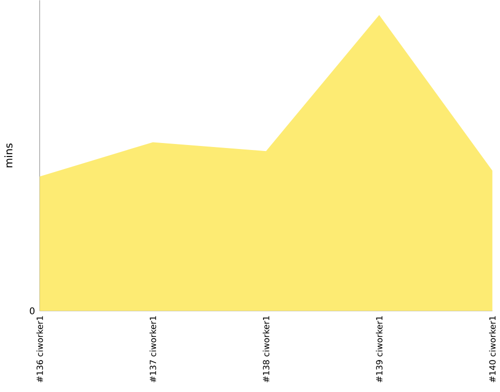 This screenshot has width=500, height=392. I want to click on x-tick-label: #138 ciworker1, so click(266, 349).